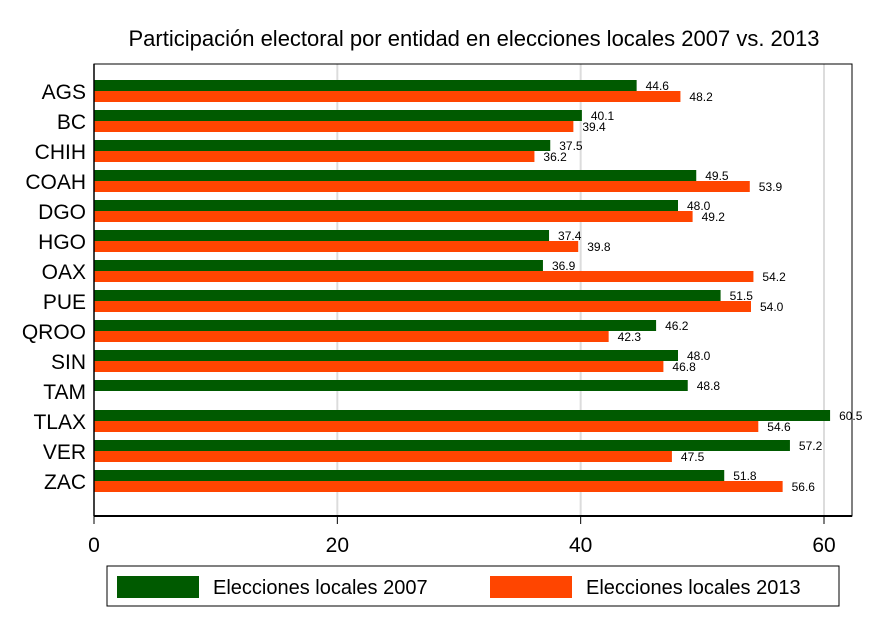 The image size is (877, 637). What do you see at coordinates (811, 446) in the screenshot?
I see `data-label: 57.2` at bounding box center [811, 446].